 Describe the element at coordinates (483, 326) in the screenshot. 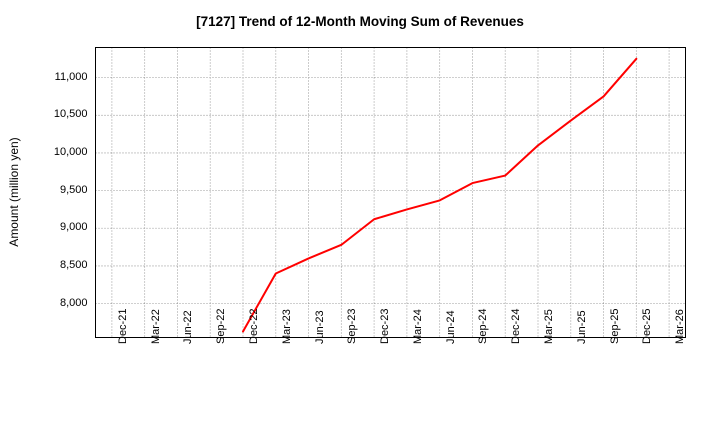

I see `x-tick-label: Sep-24` at that location.